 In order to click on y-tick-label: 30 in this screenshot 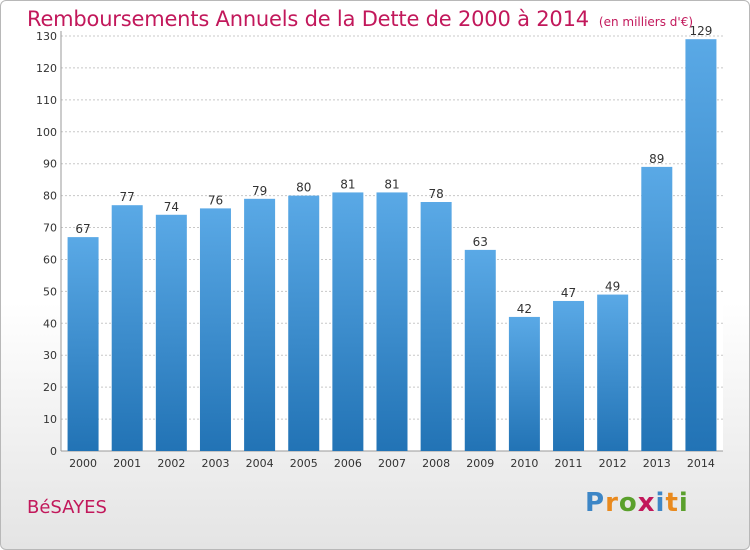, I will do `click(50, 355)`.